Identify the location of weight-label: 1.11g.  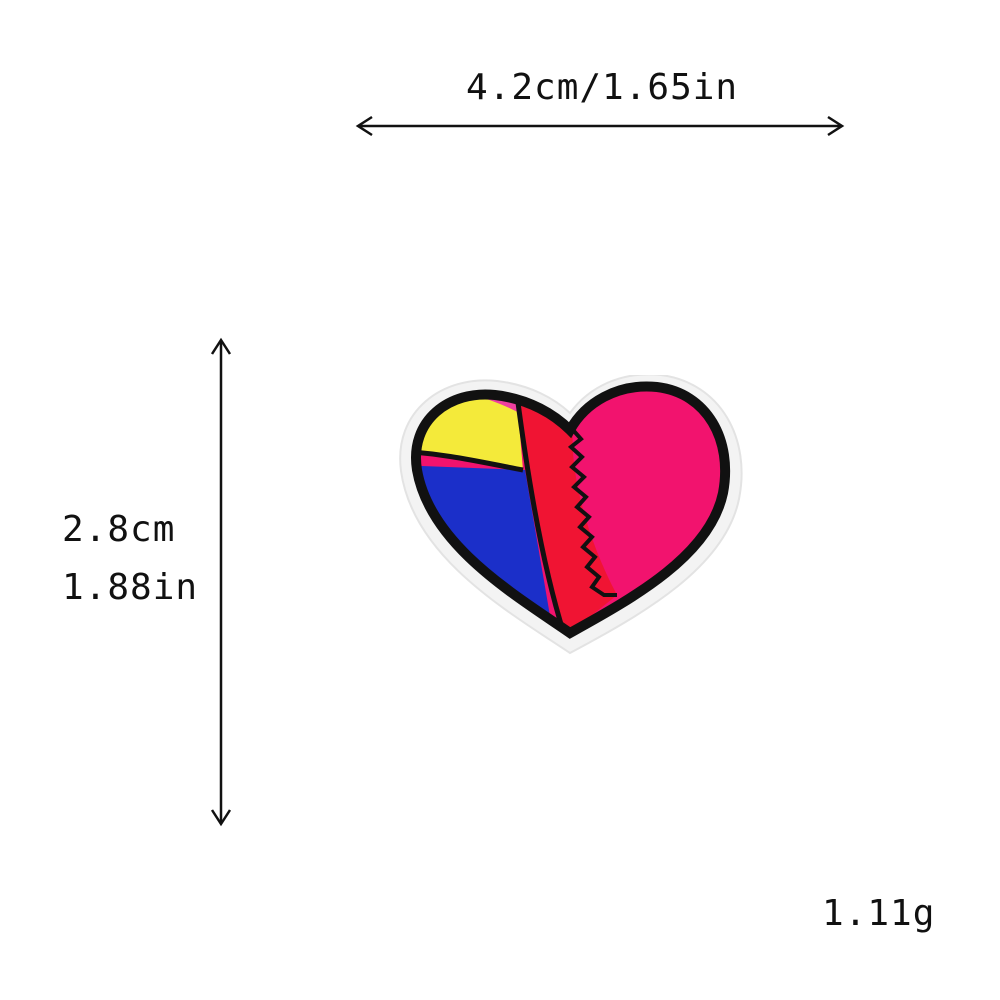
(879, 913).